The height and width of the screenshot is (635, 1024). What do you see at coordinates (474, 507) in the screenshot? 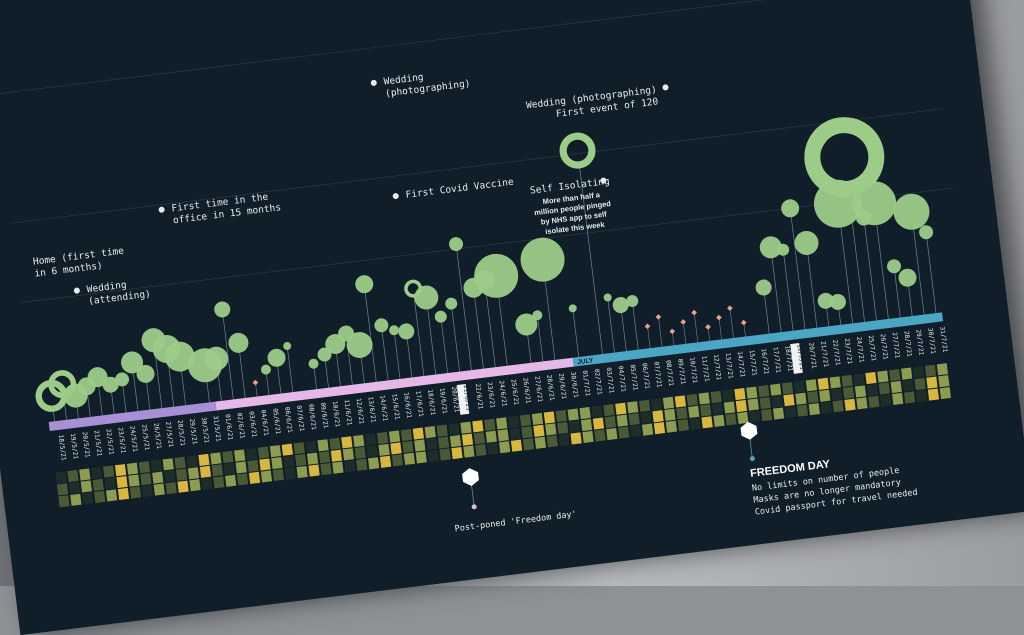
I see `marker-dot` at bounding box center [474, 507].